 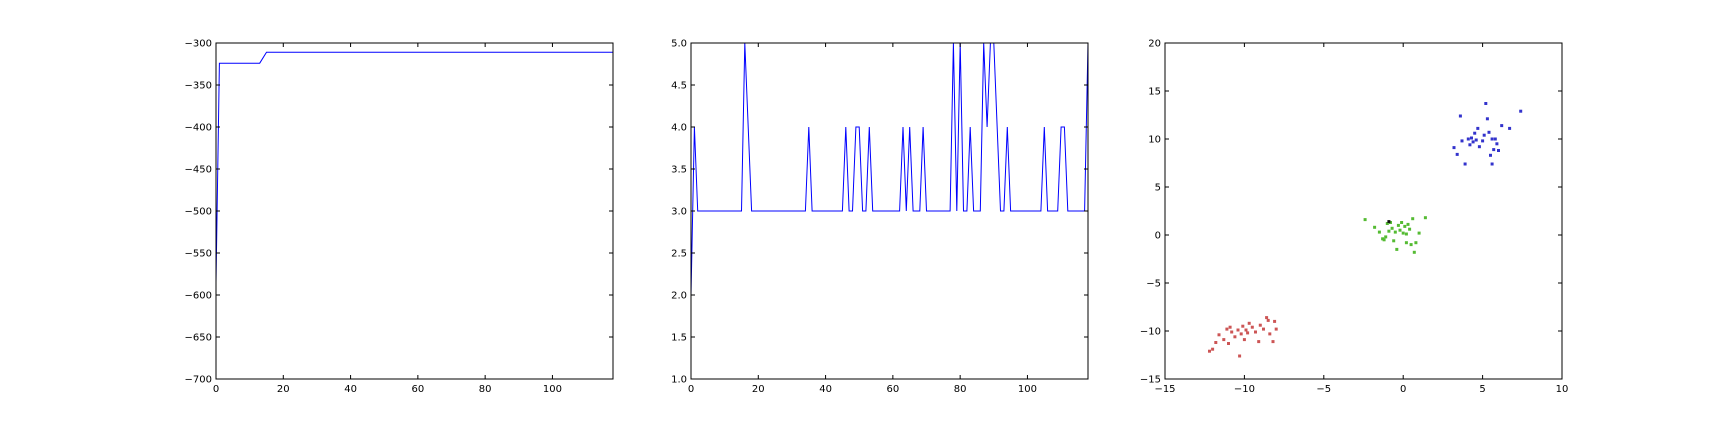 I want to click on y-tick-label: 3.0, so click(x=679, y=212).